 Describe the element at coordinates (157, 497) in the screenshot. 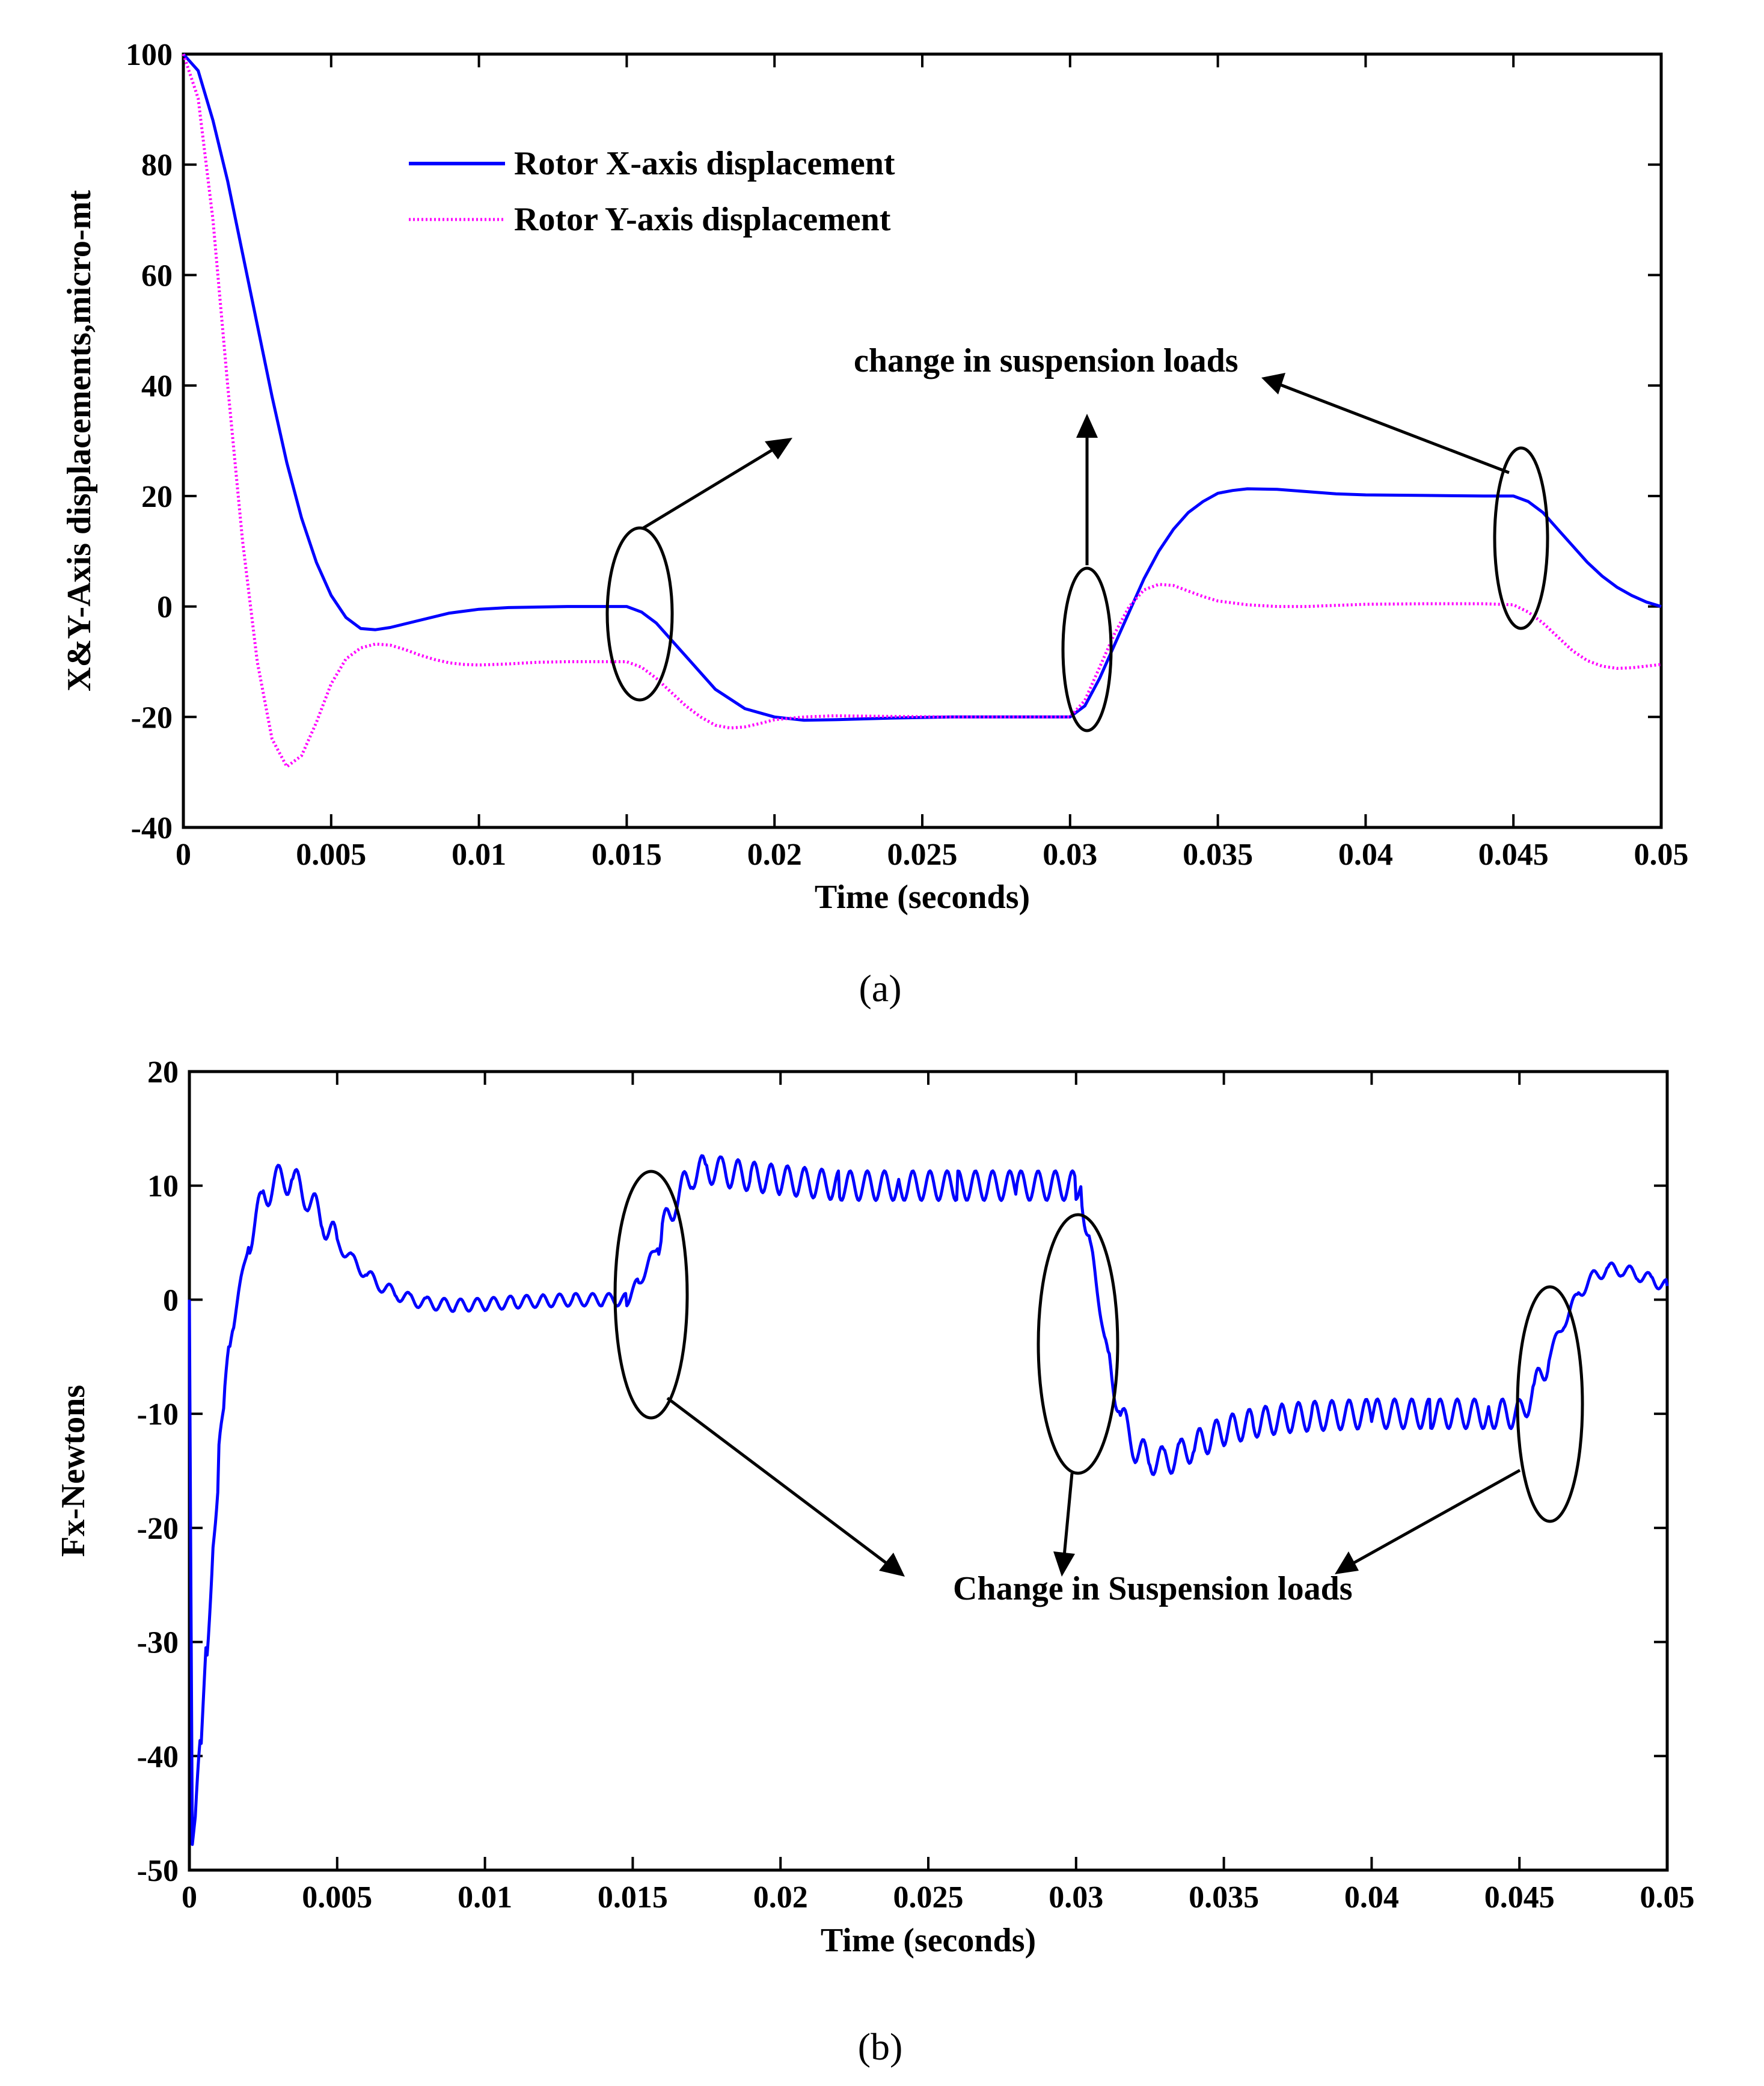

I see `panel-a-ytick-label: 20` at that location.